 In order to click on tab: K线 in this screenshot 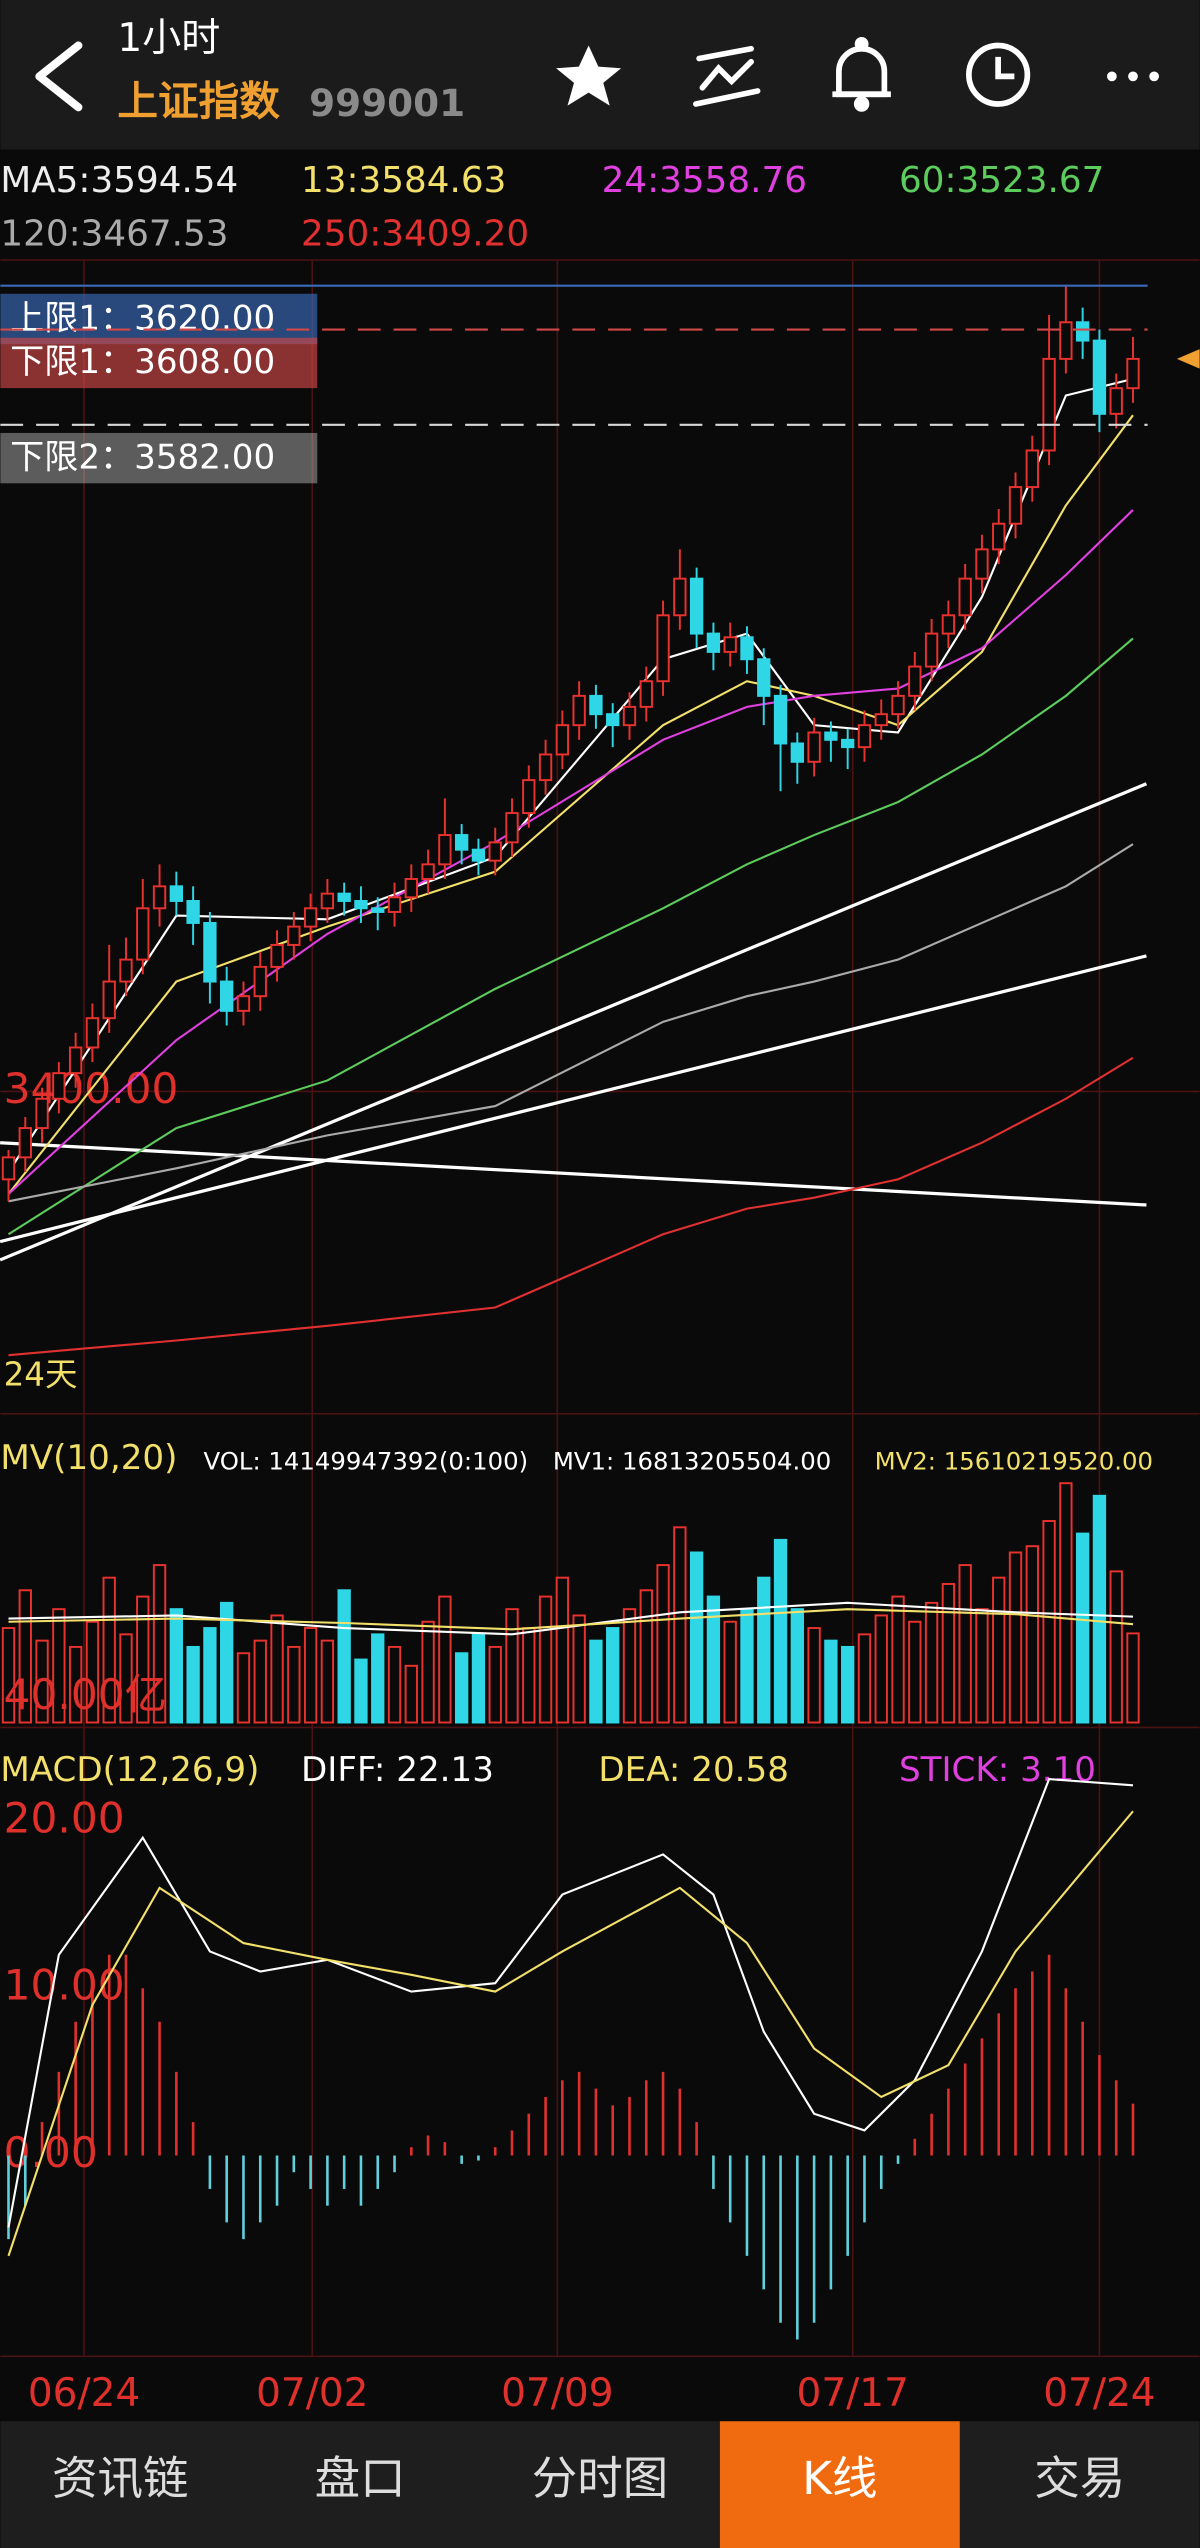, I will do `click(839, 2478)`.